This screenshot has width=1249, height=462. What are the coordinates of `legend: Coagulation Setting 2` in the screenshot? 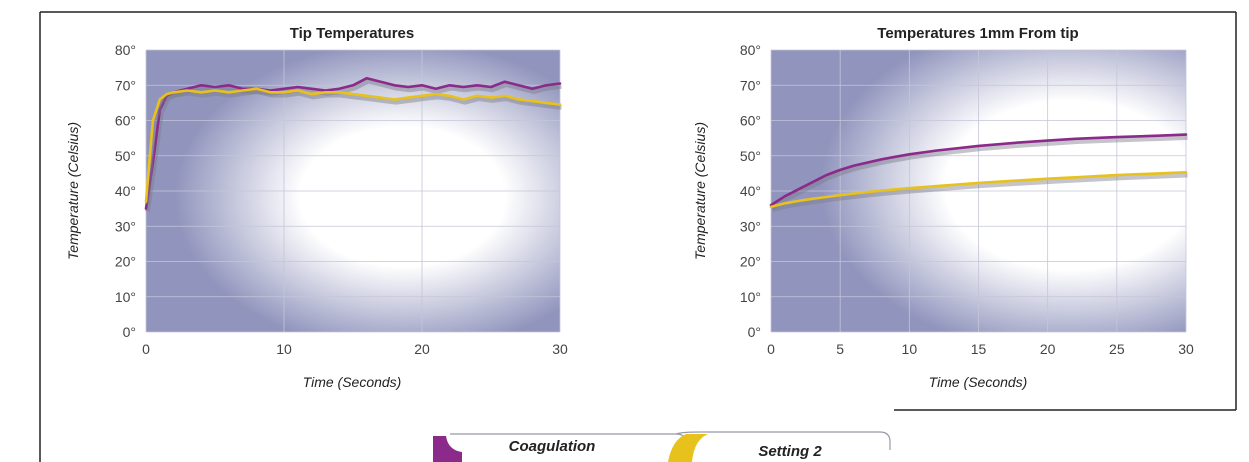 It's located at (662, 446).